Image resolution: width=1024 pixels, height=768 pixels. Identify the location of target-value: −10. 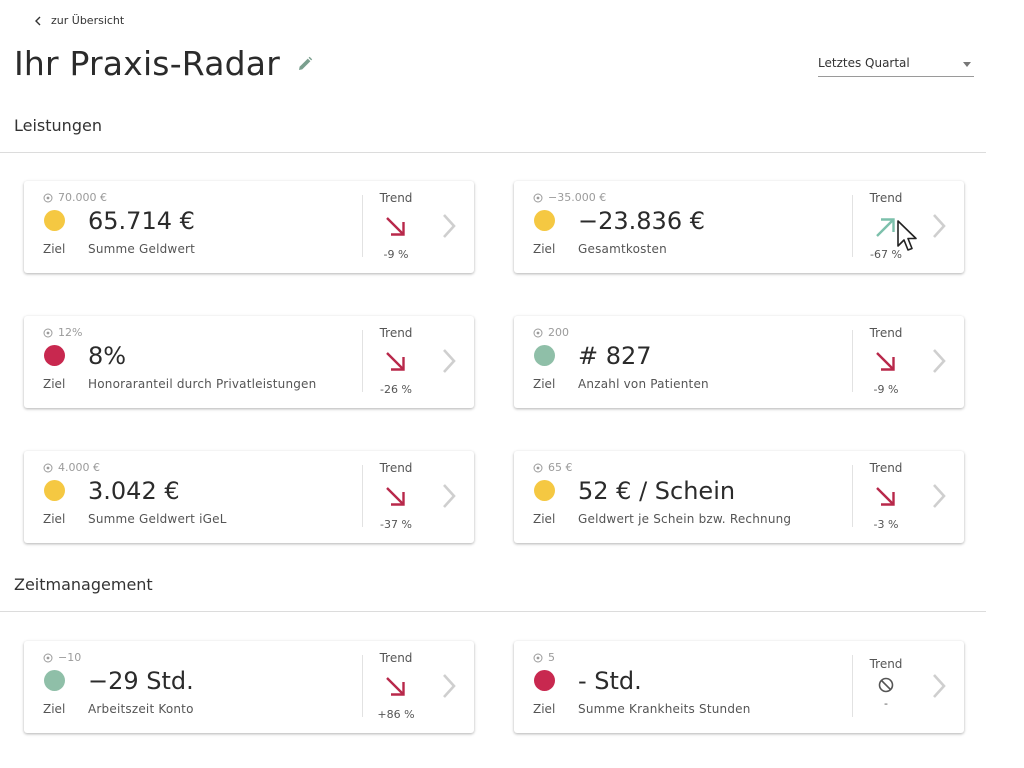
(62, 657).